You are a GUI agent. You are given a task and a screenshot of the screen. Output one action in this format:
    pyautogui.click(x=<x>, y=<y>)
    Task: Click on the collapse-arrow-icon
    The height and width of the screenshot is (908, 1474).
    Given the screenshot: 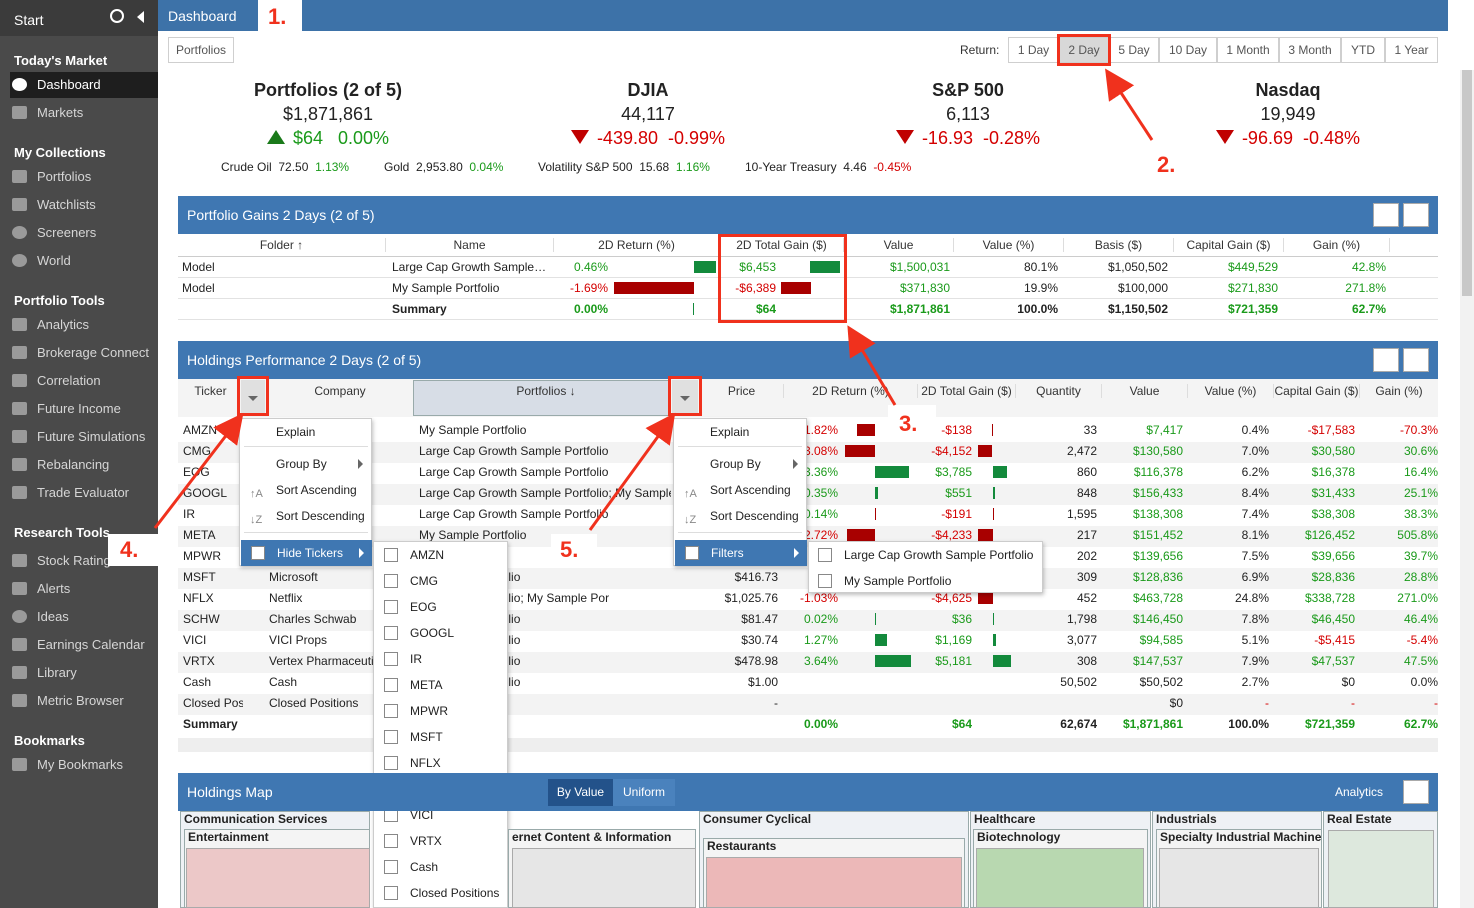 What is the action you would take?
    pyautogui.click(x=140, y=17)
    